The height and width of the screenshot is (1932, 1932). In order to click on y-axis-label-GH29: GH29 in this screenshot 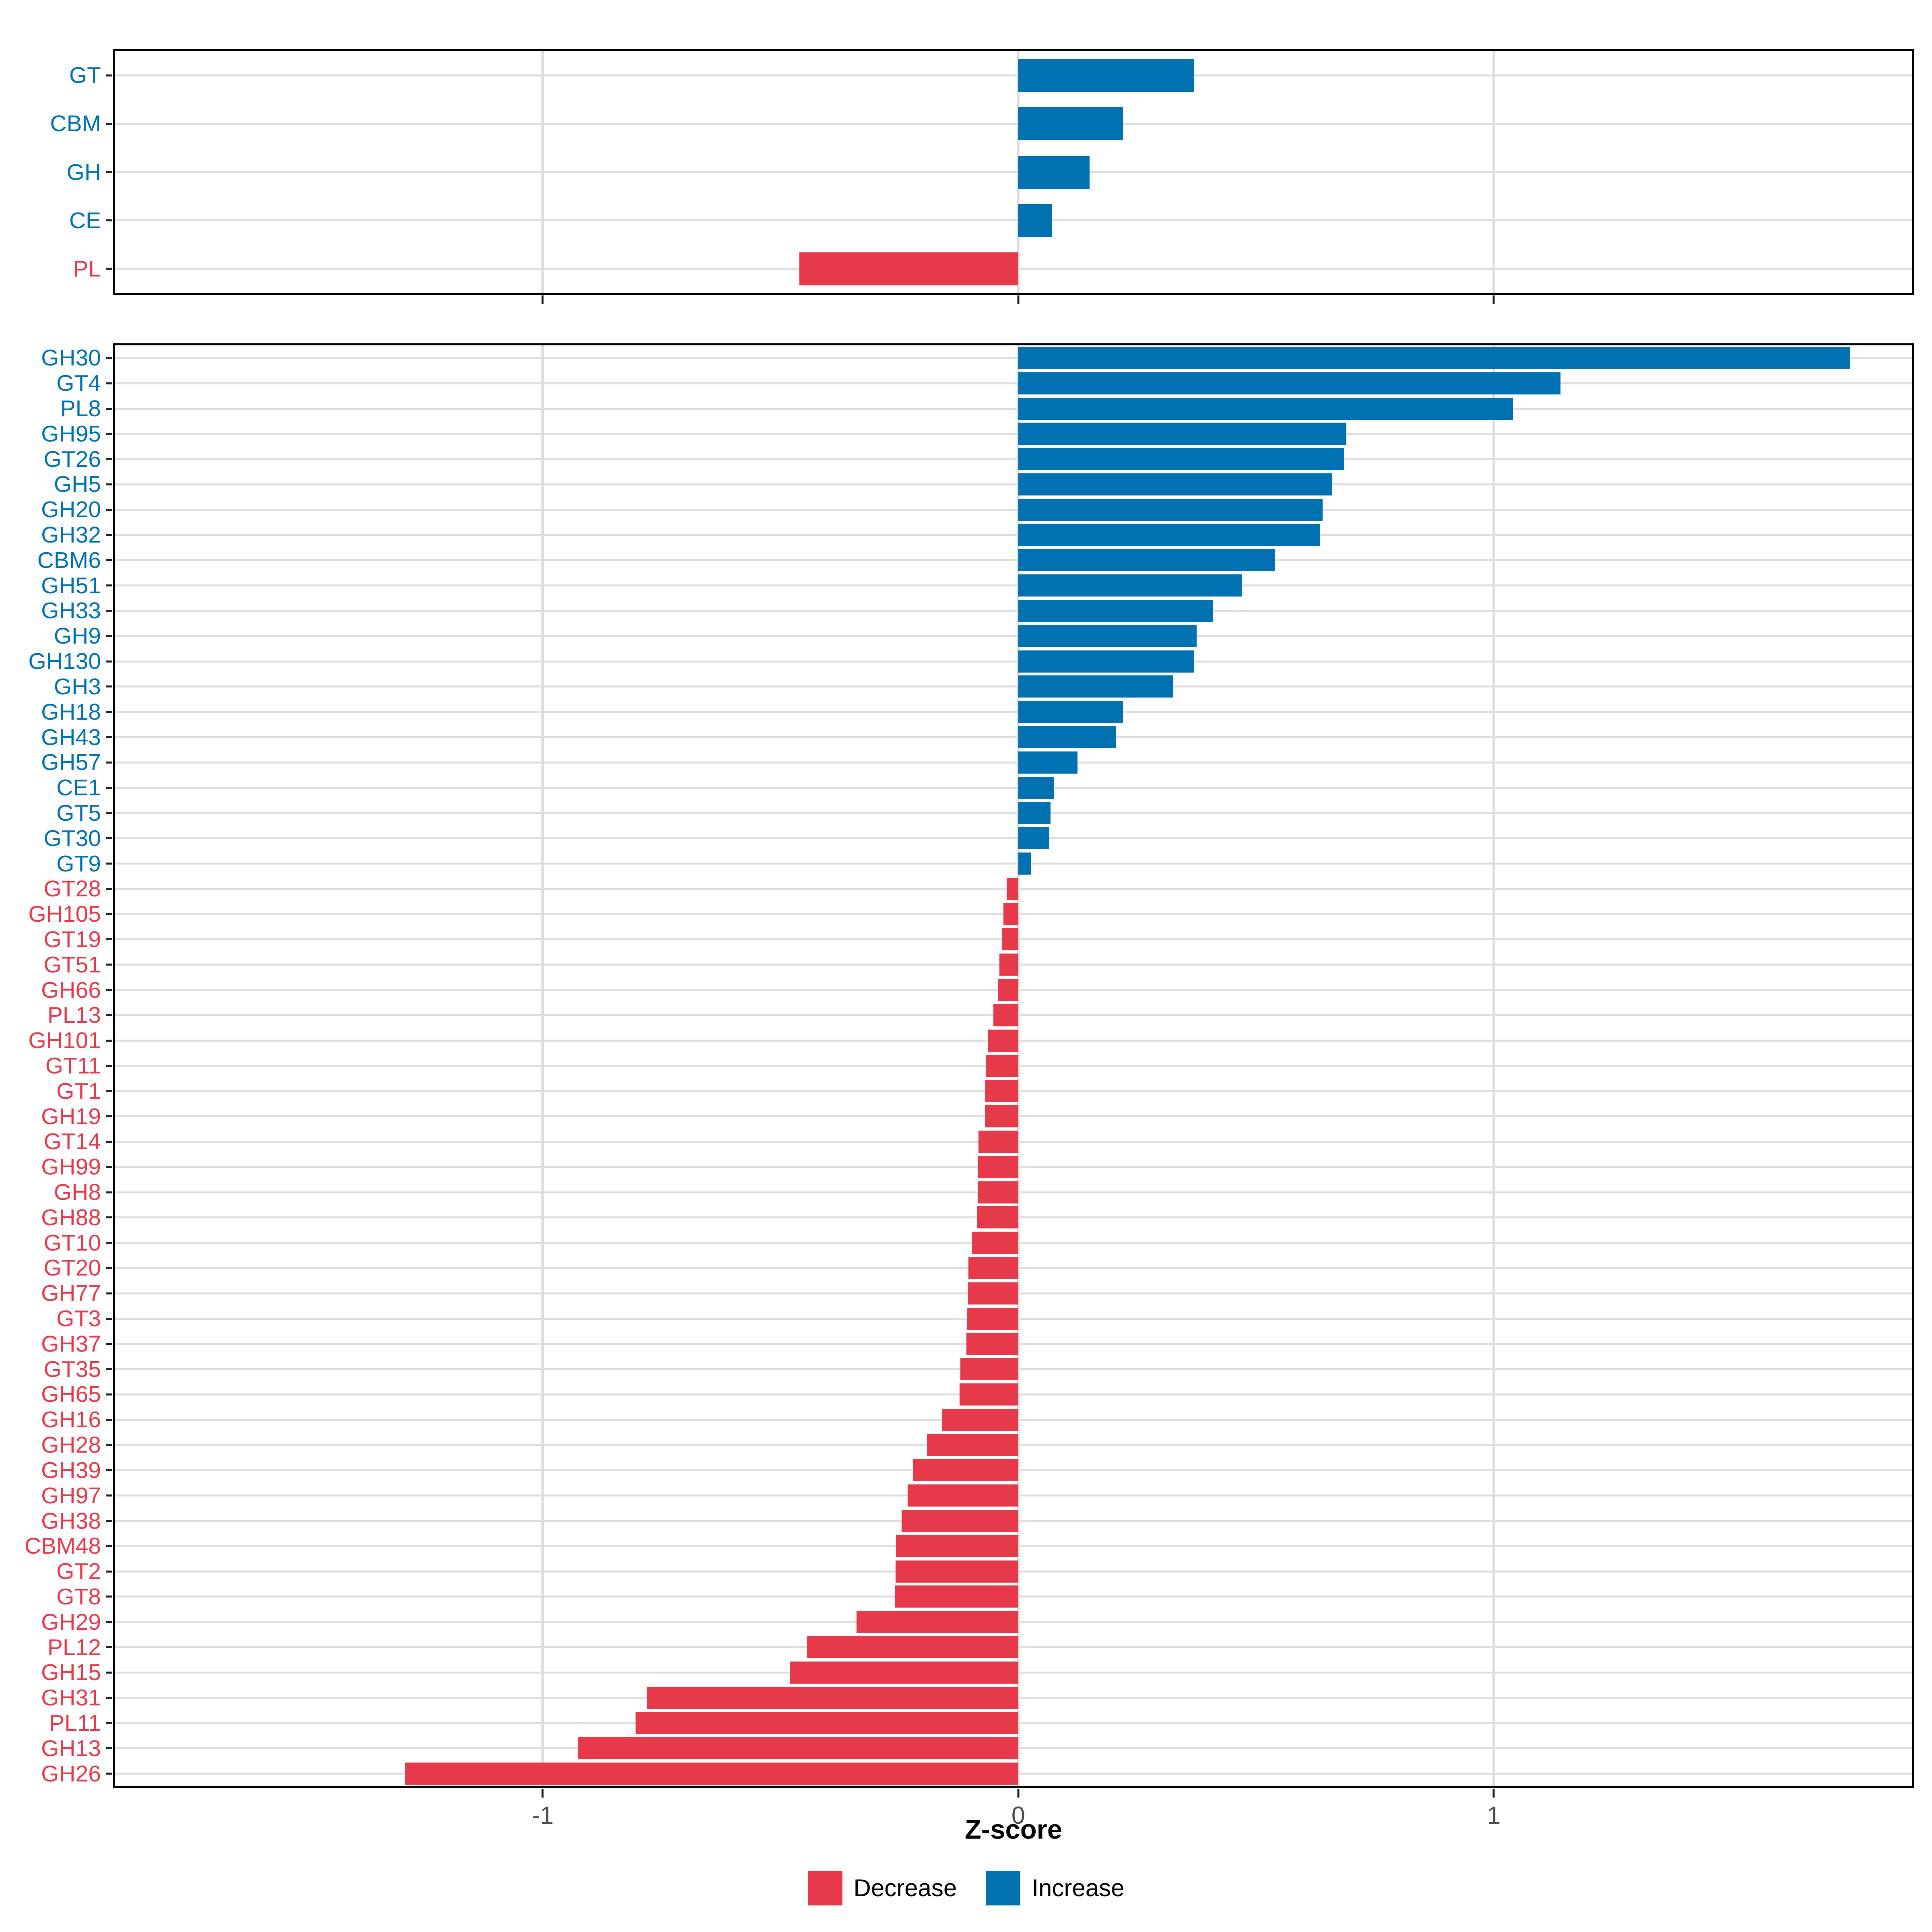, I will do `click(71, 1622)`.